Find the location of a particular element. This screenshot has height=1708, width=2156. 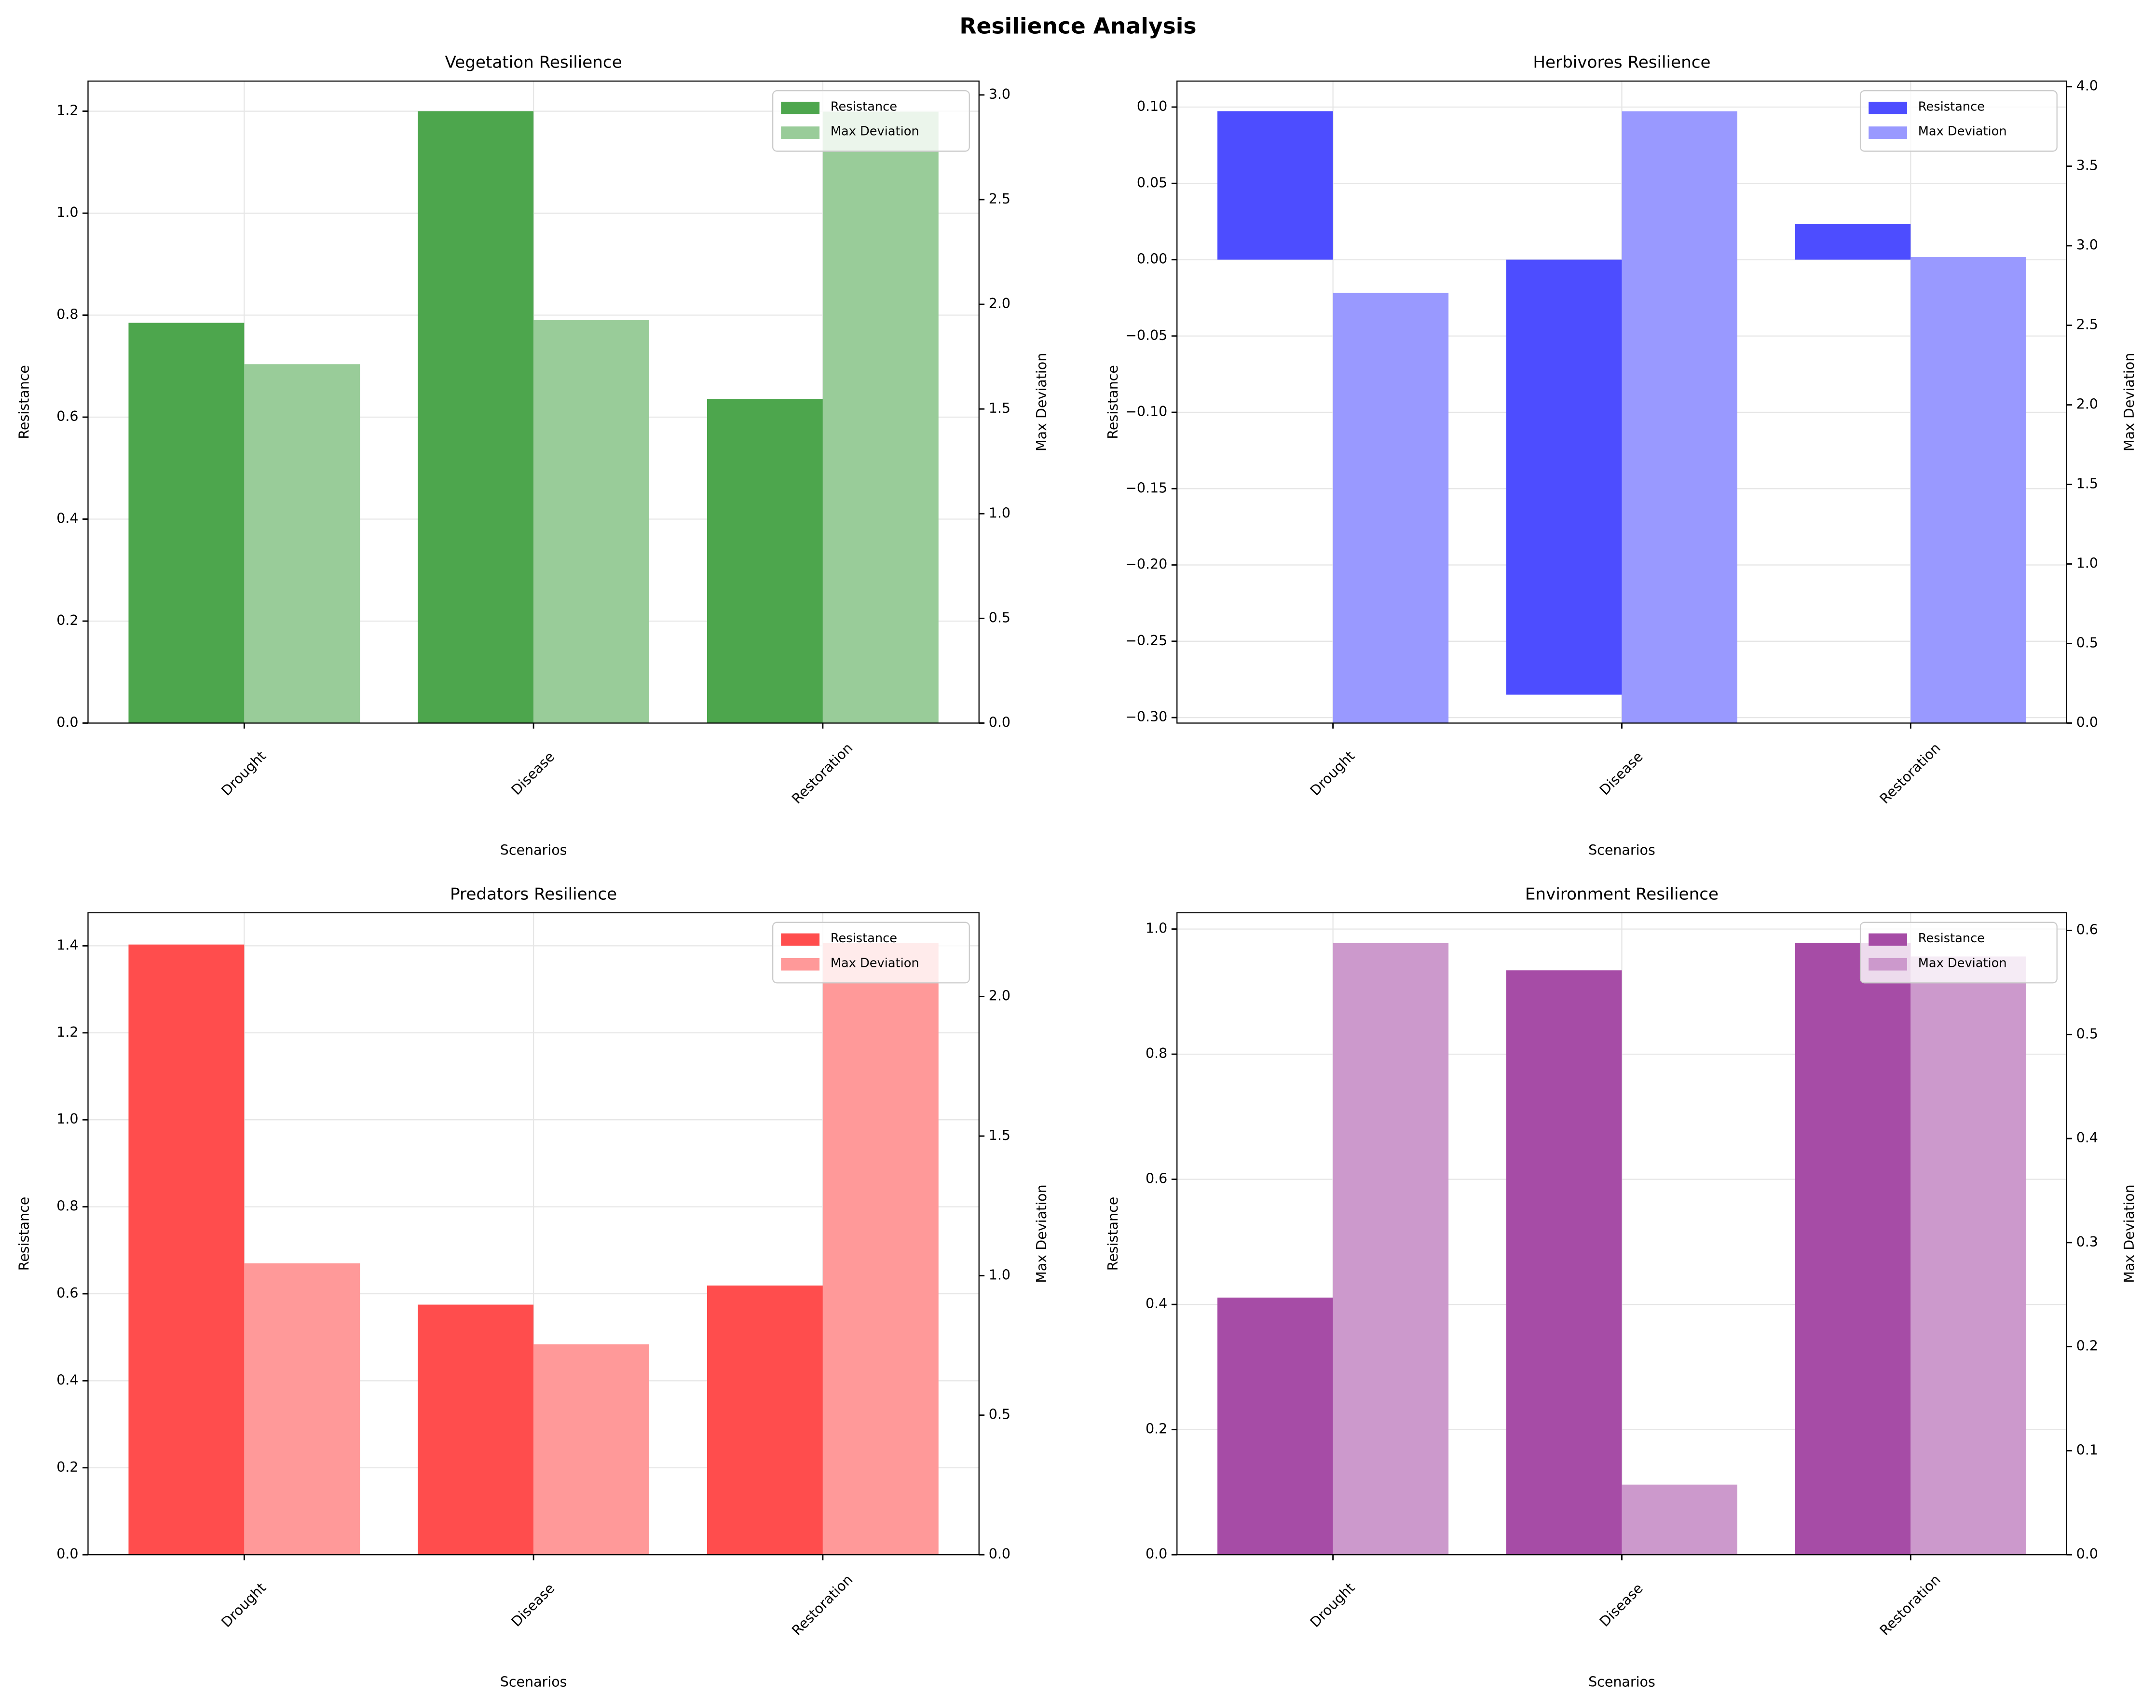

y2-tick-label: 0.3 is located at coordinates (2087, 1242).